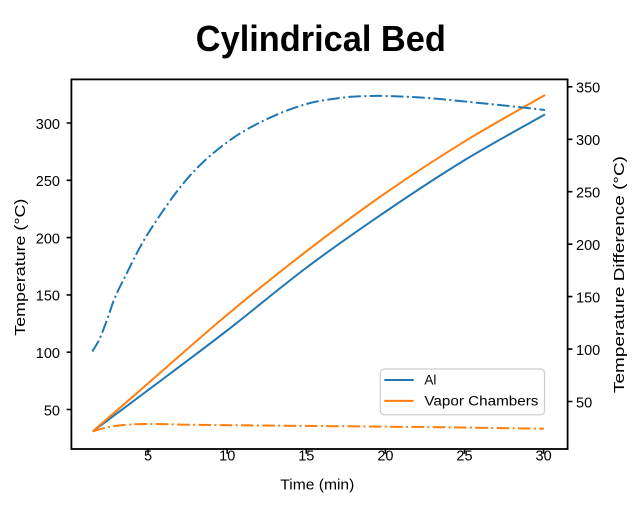 The image size is (636, 507). What do you see at coordinates (321, 38) in the screenshot?
I see `svg-text: Cylindrical Bed` at bounding box center [321, 38].